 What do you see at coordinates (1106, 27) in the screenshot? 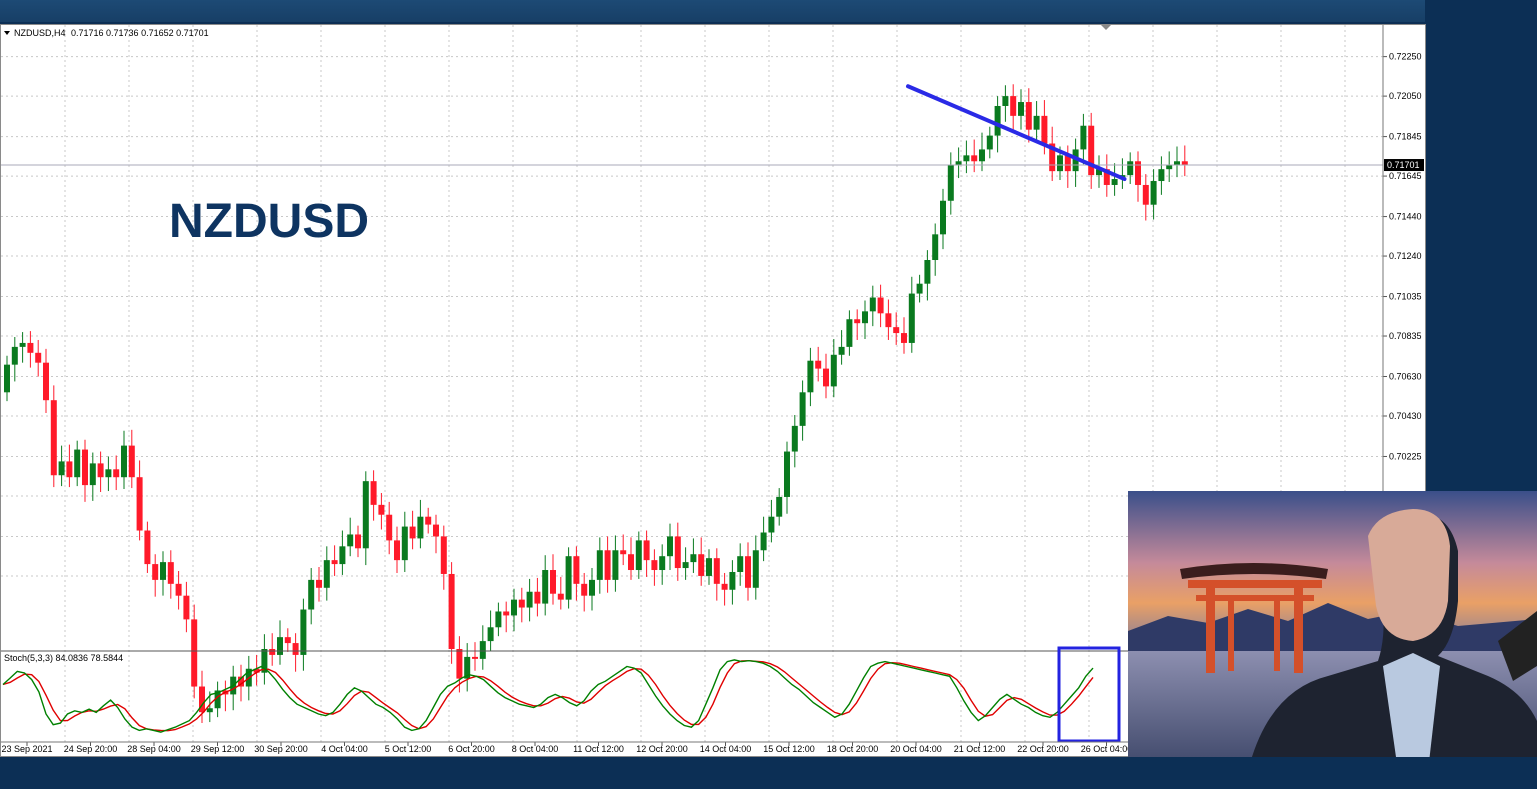
I see `chart-shift-marker-icon` at bounding box center [1106, 27].